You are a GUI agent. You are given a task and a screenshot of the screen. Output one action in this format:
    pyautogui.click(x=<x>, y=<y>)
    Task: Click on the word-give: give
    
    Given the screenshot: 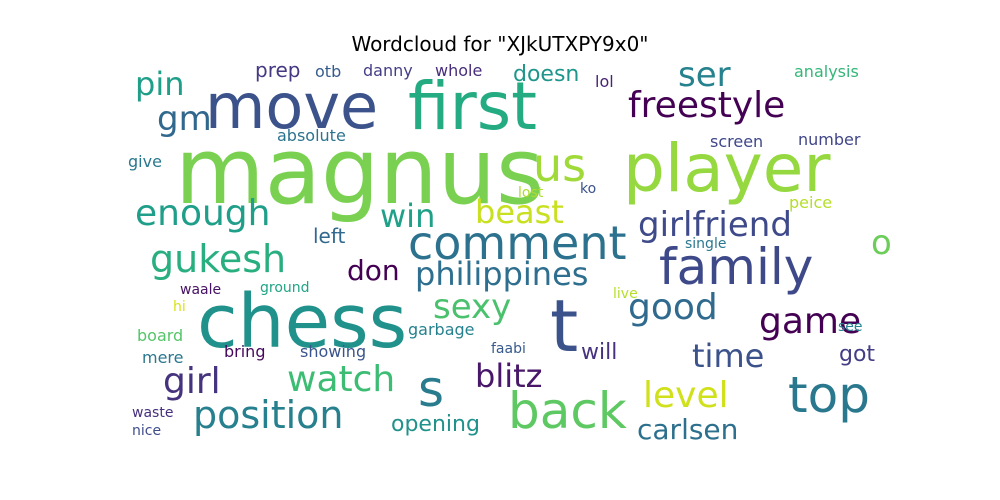 What is the action you would take?
    pyautogui.click(x=145, y=161)
    